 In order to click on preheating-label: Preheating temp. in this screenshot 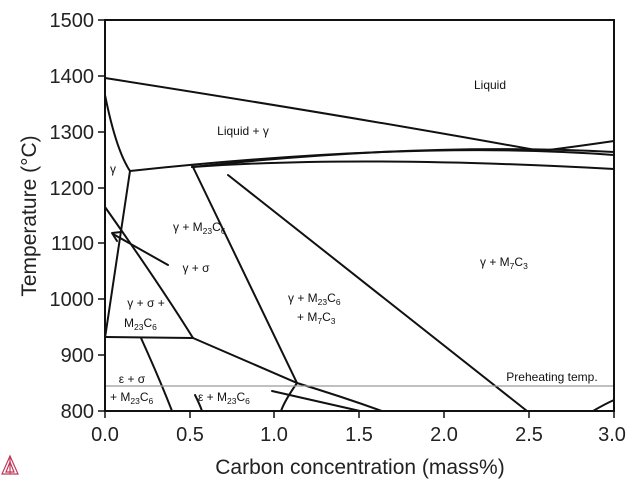, I will do `click(551, 377)`.